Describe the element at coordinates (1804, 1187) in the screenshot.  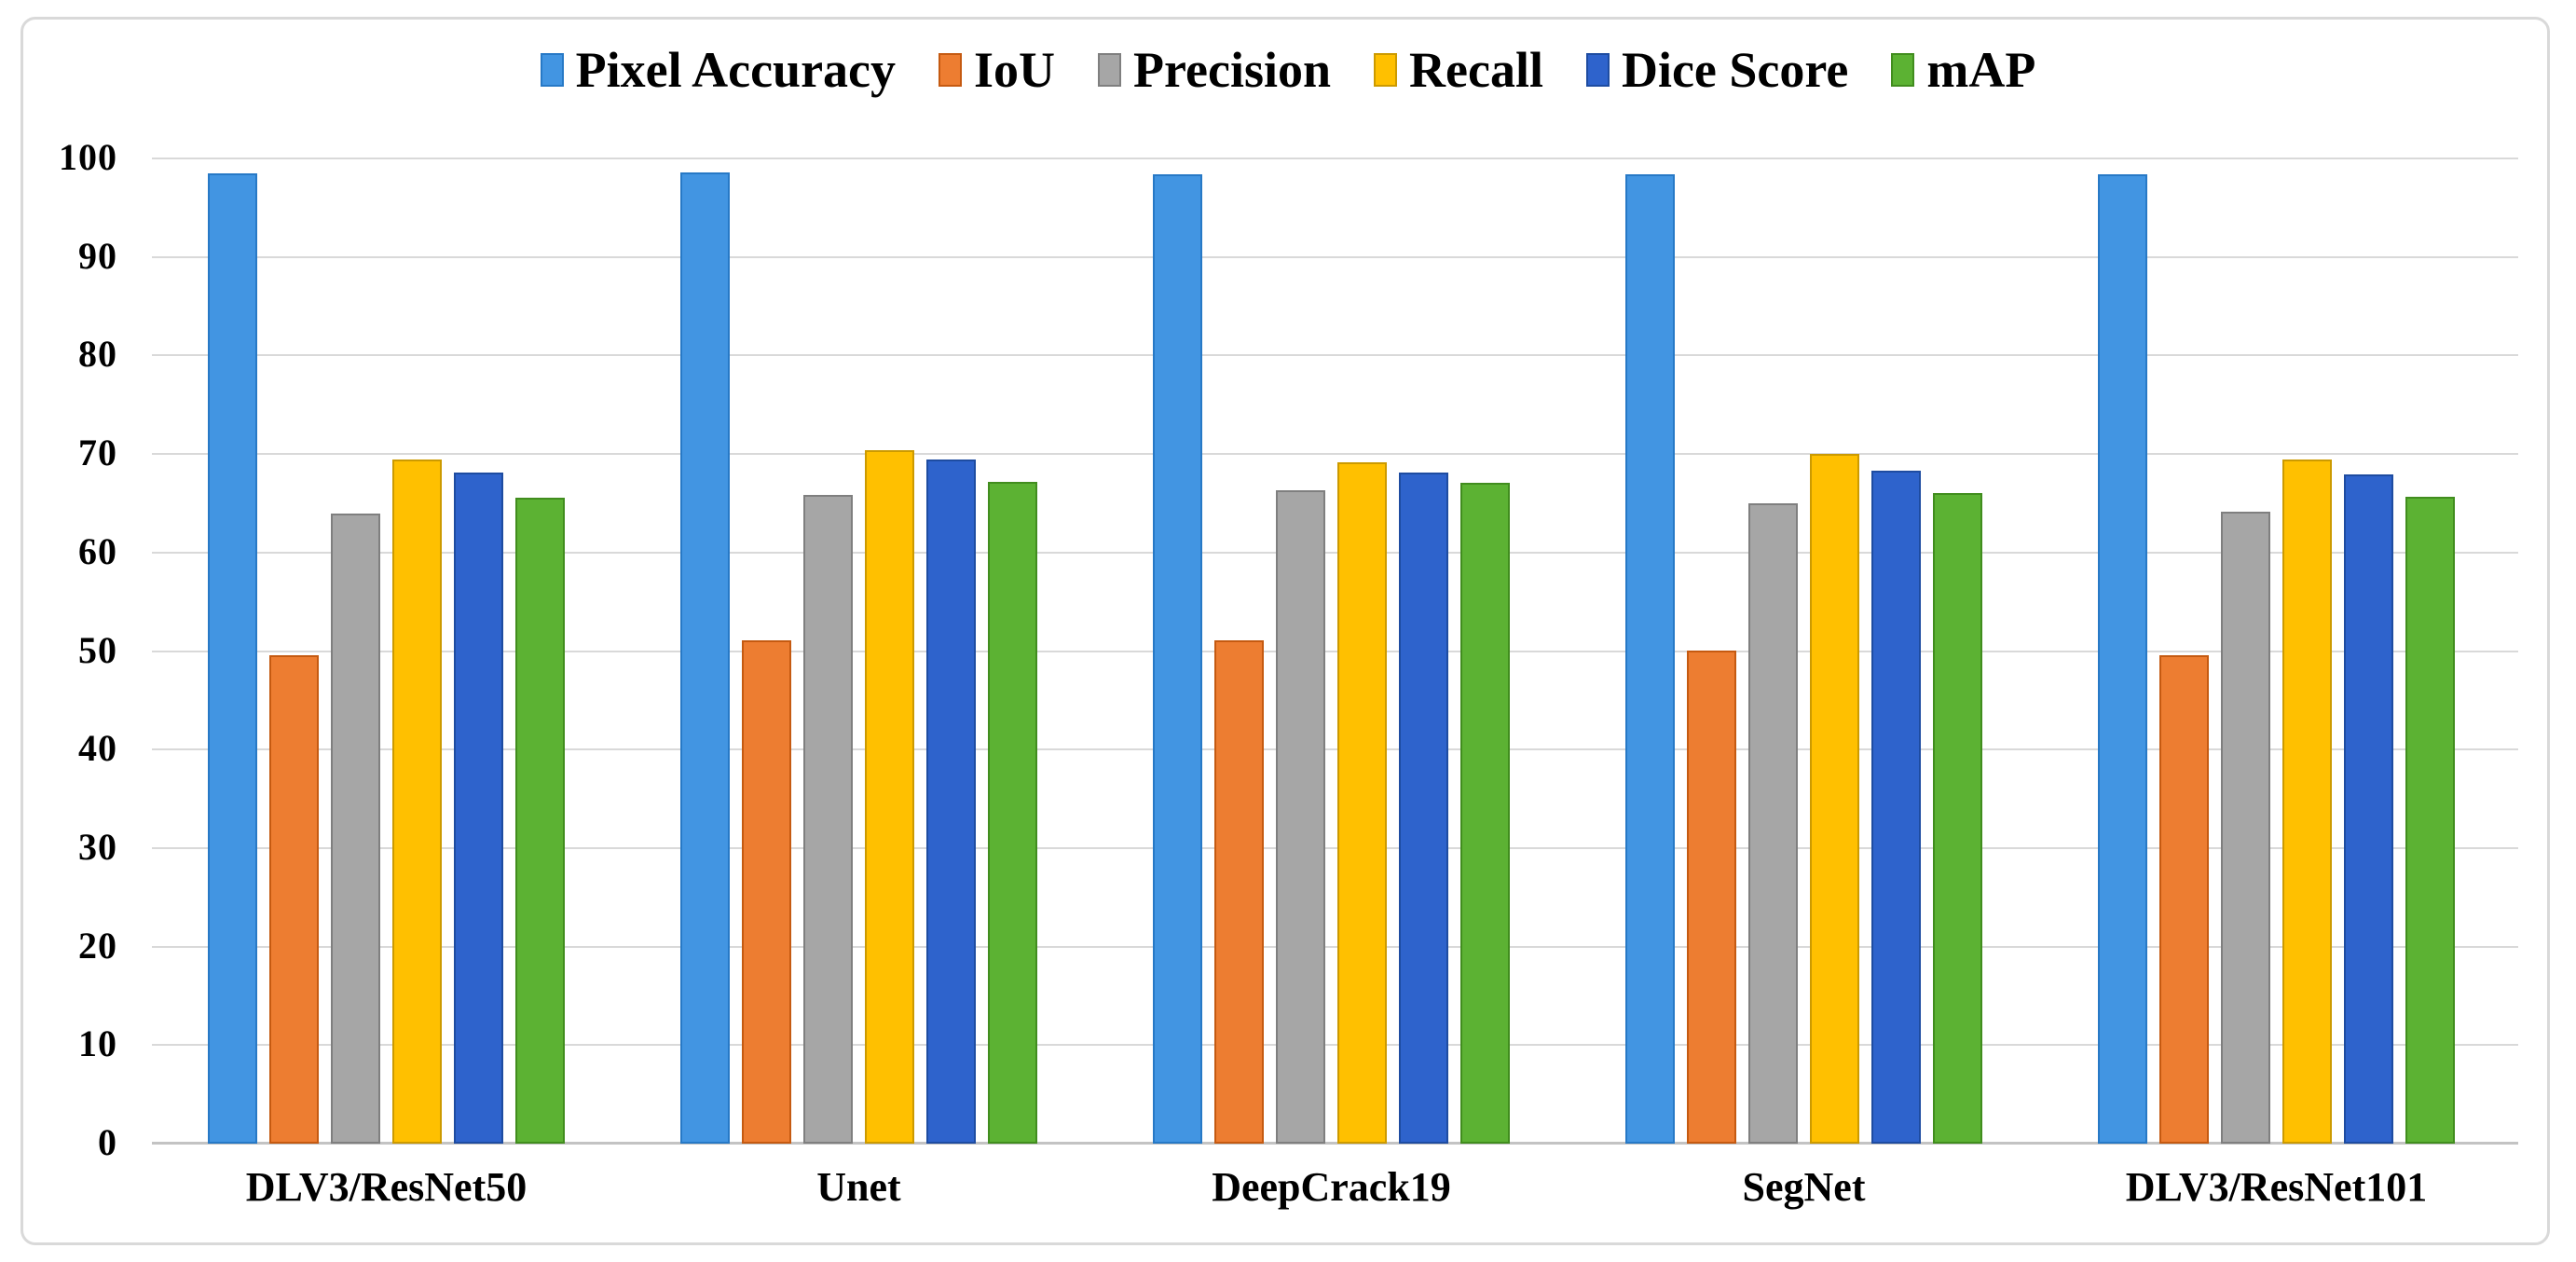
I see `x-tick-label-segnet: SegNet` at that location.